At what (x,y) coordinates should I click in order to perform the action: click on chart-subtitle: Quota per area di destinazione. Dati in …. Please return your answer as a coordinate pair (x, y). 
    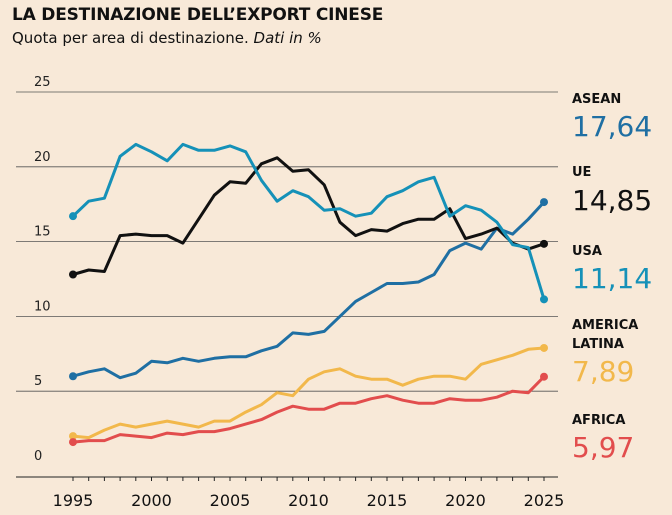
    Looking at the image, I should click on (167, 38).